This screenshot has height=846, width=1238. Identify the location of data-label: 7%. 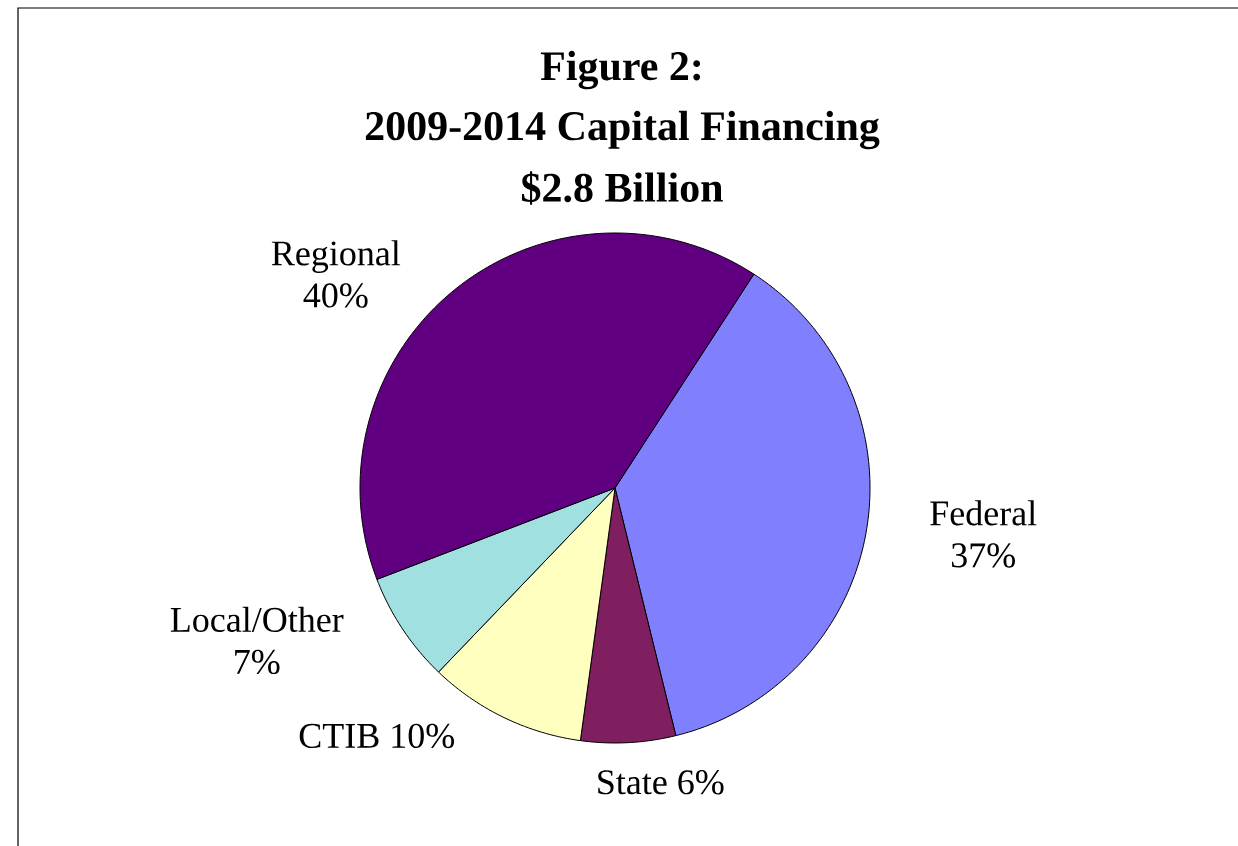
(257, 662).